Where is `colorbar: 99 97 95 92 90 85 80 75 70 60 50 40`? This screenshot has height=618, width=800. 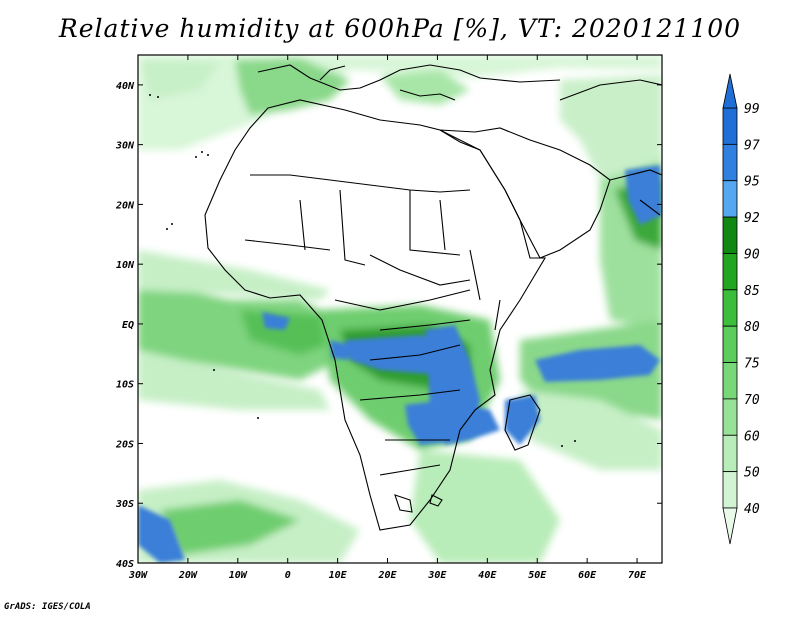
colorbar: 99 97 95 92 90 85 80 75 70 60 50 40 is located at coordinates (741, 309).